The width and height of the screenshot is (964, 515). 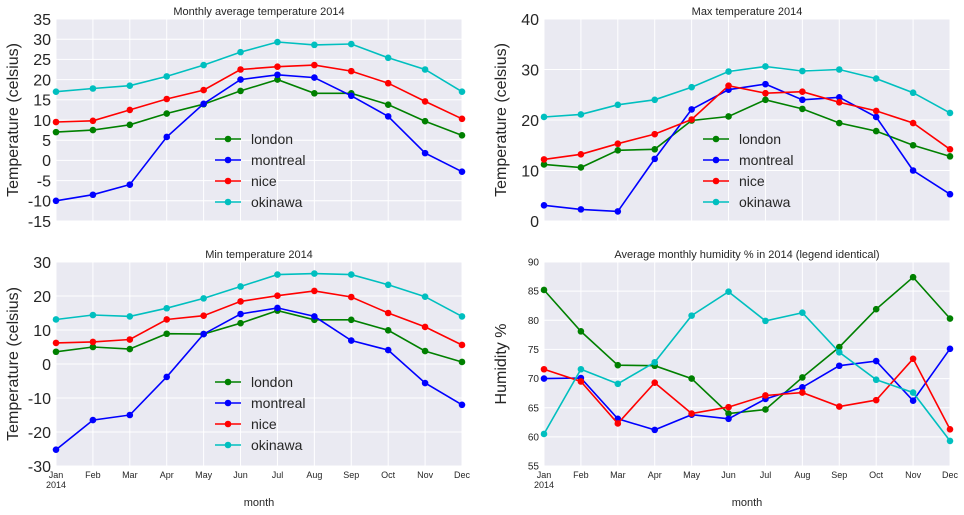 What do you see at coordinates (42, 121) in the screenshot?
I see `y-tick-label: 10` at bounding box center [42, 121].